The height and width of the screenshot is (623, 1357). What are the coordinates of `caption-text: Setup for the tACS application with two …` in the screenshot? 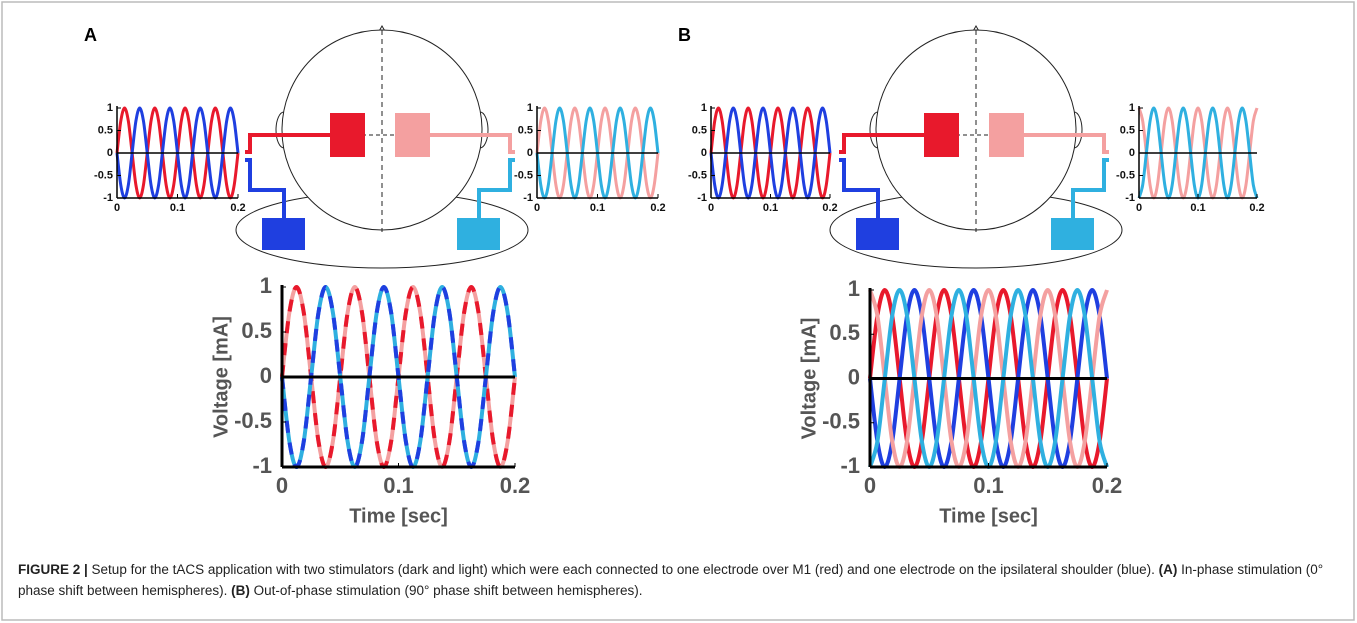 It's located at (623, 569).